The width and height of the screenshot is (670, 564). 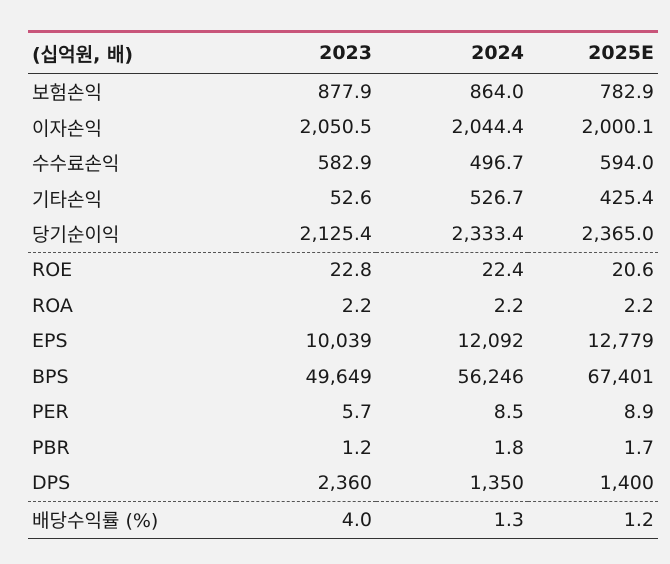 I want to click on unit-label: (십억원, 배), so click(x=132, y=53).